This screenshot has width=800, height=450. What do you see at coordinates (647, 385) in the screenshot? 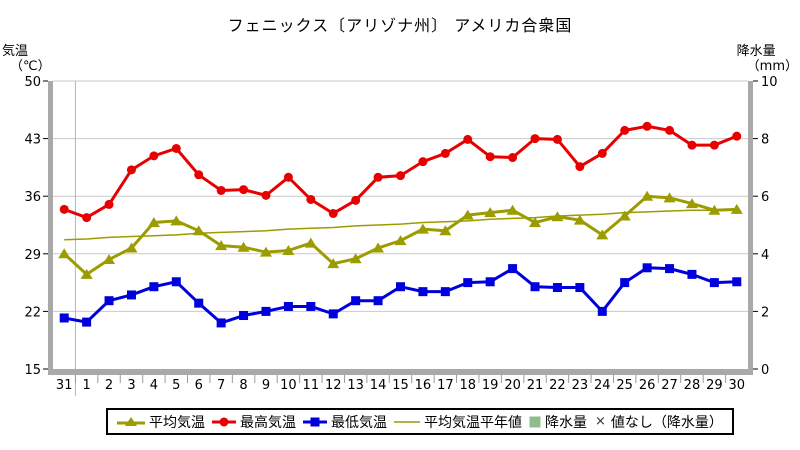
I see `svg-text: 26` at bounding box center [647, 385].